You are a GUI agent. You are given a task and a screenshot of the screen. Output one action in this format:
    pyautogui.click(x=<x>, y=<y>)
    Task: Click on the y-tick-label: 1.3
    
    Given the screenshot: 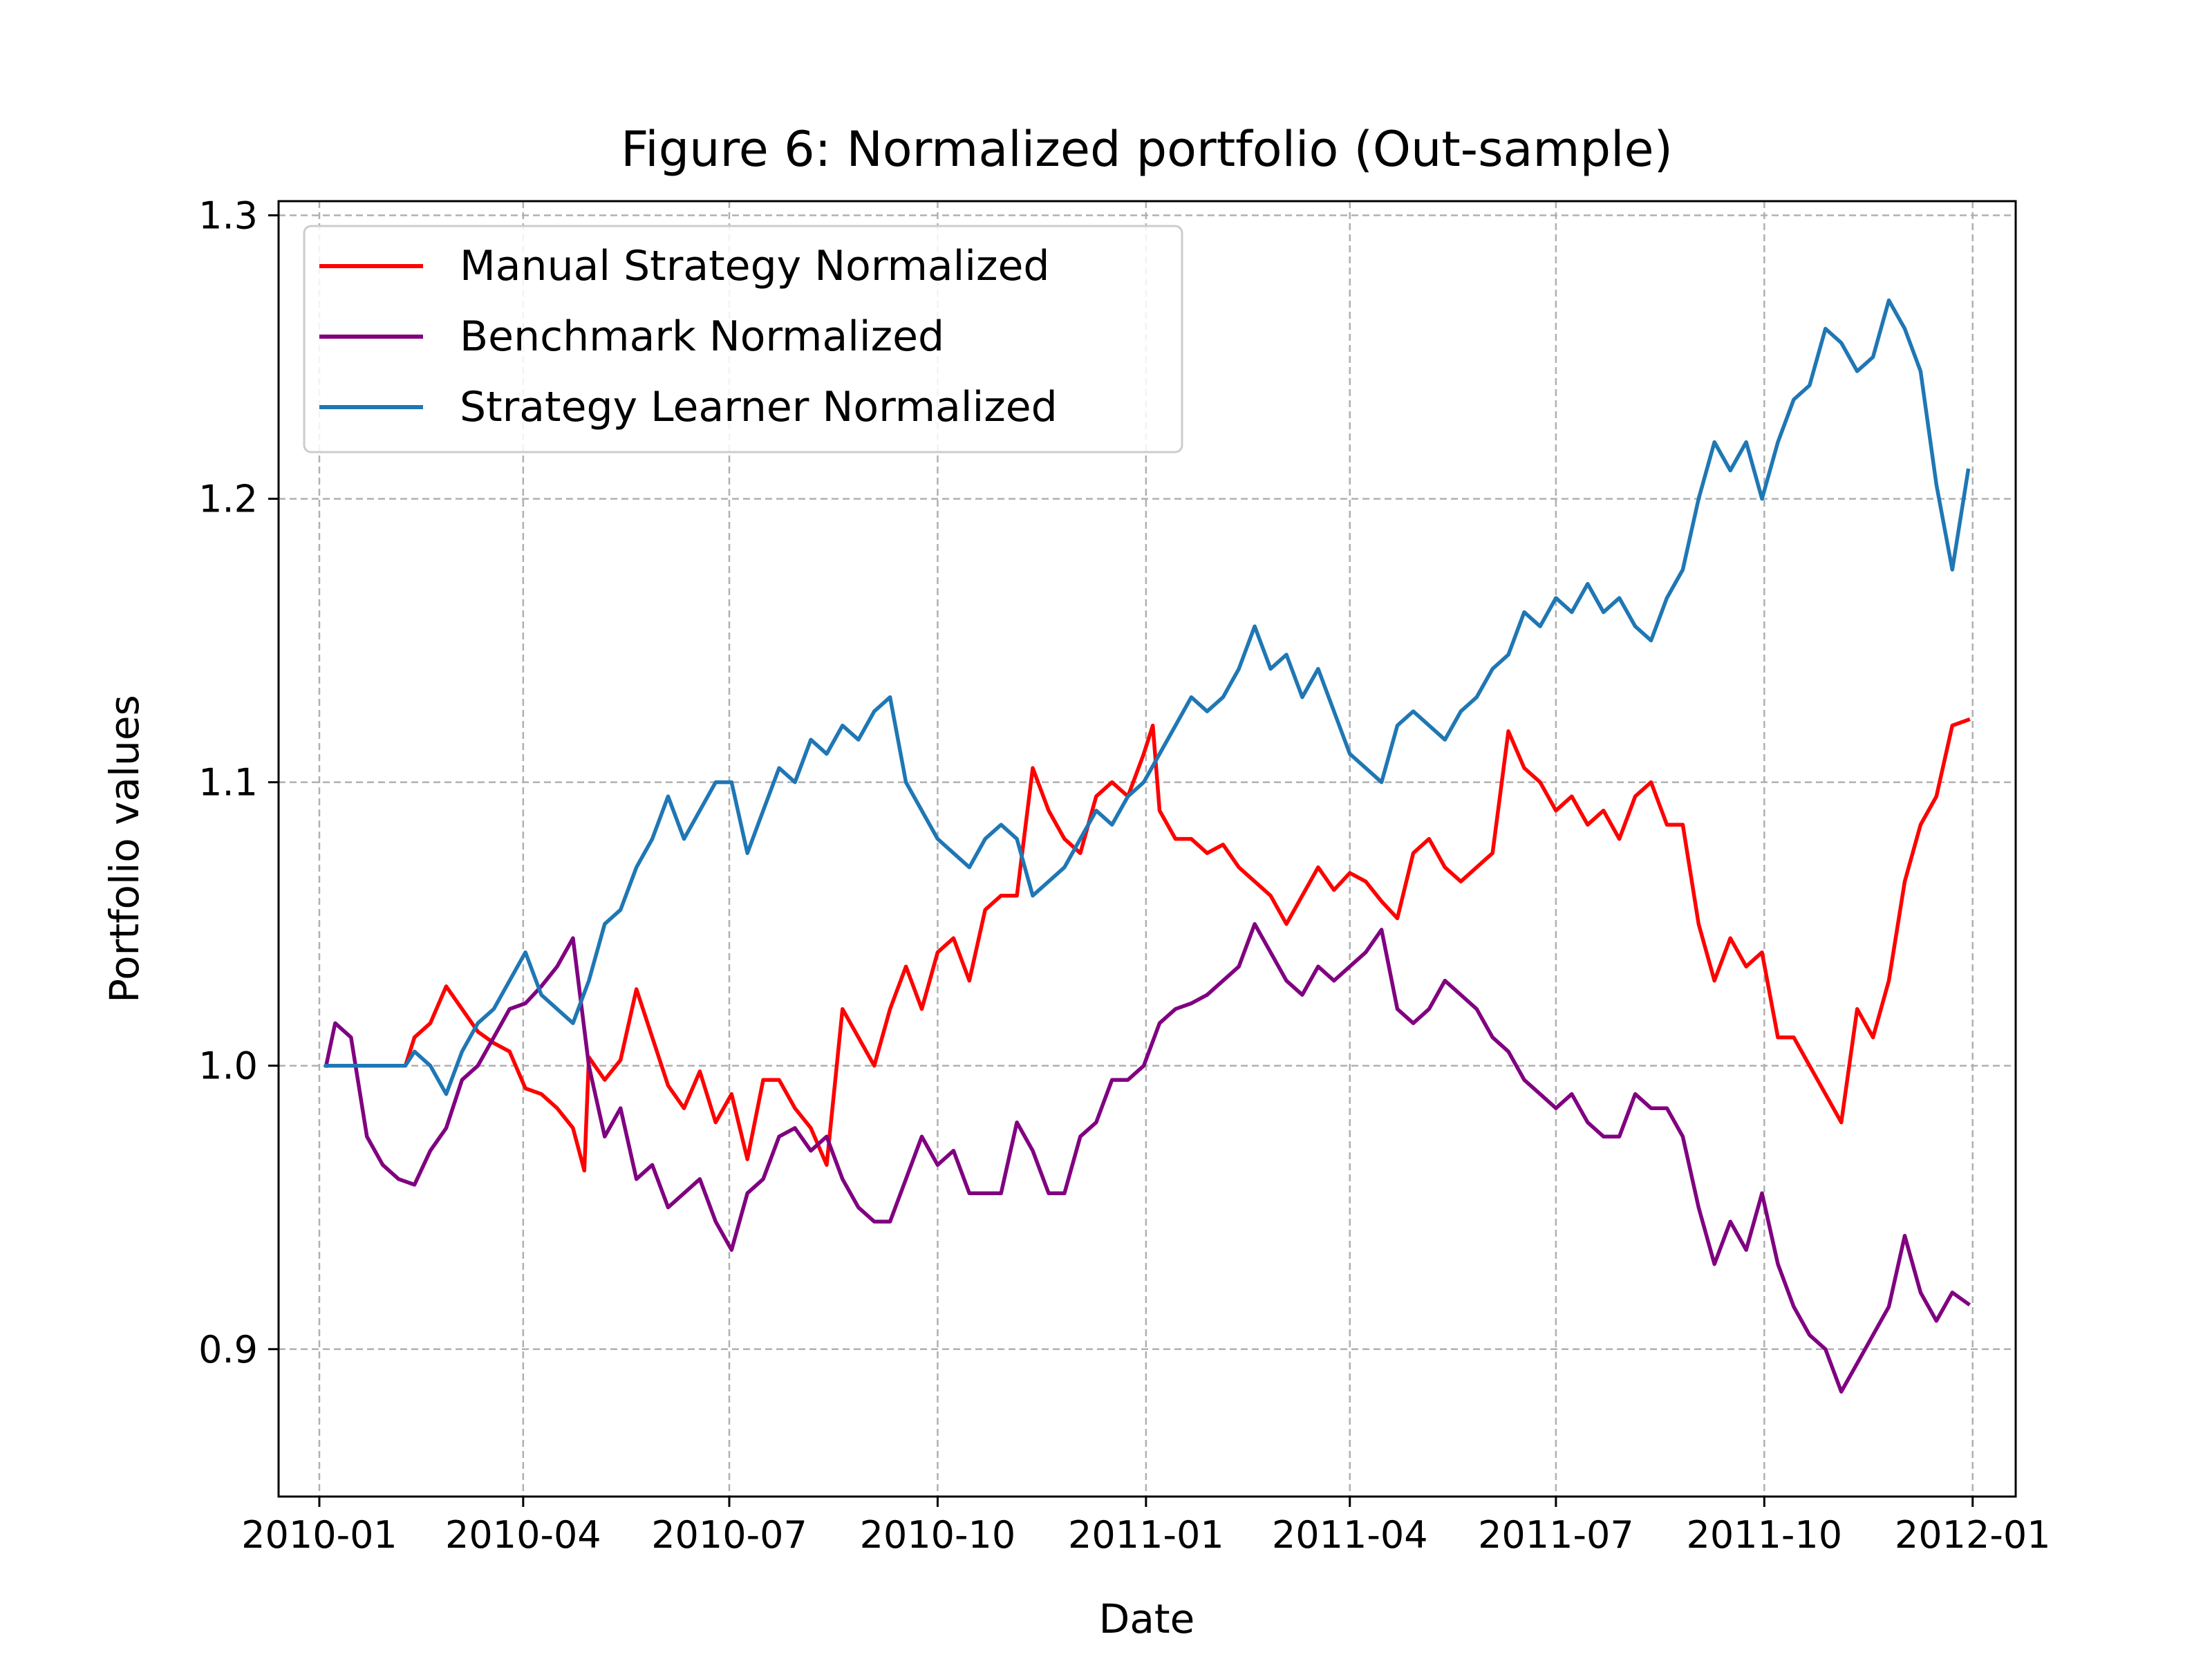 What is the action you would take?
    pyautogui.click(x=228, y=216)
    